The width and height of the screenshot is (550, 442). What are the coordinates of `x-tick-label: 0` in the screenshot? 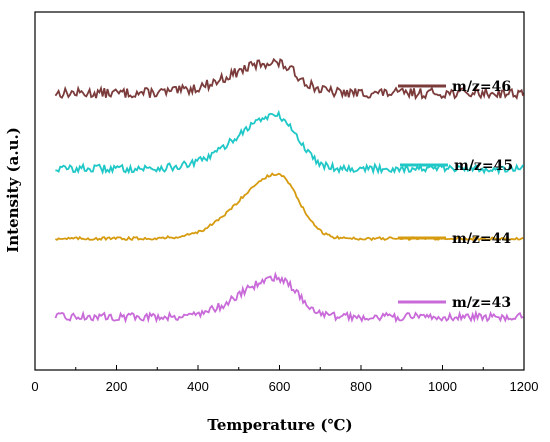 It's located at (34, 386).